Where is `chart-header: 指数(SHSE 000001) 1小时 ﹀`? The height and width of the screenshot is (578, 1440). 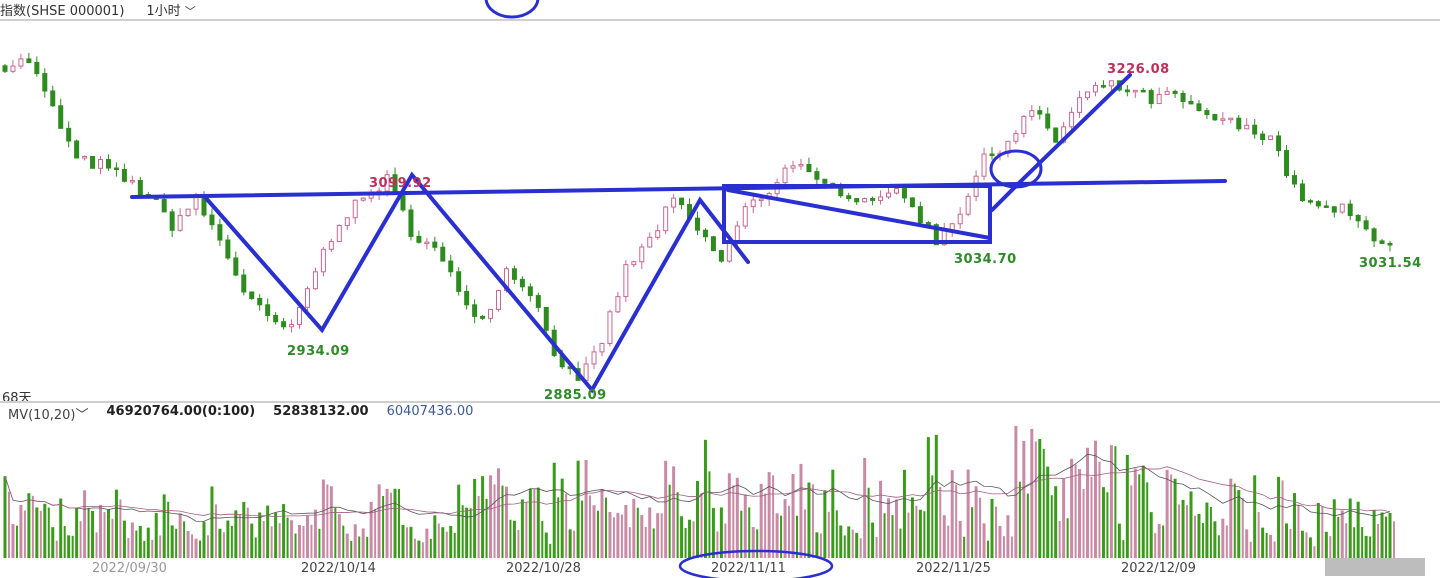
chart-header: 指数(SHSE 000001) 1小时 ﹀ is located at coordinates (98, 9).